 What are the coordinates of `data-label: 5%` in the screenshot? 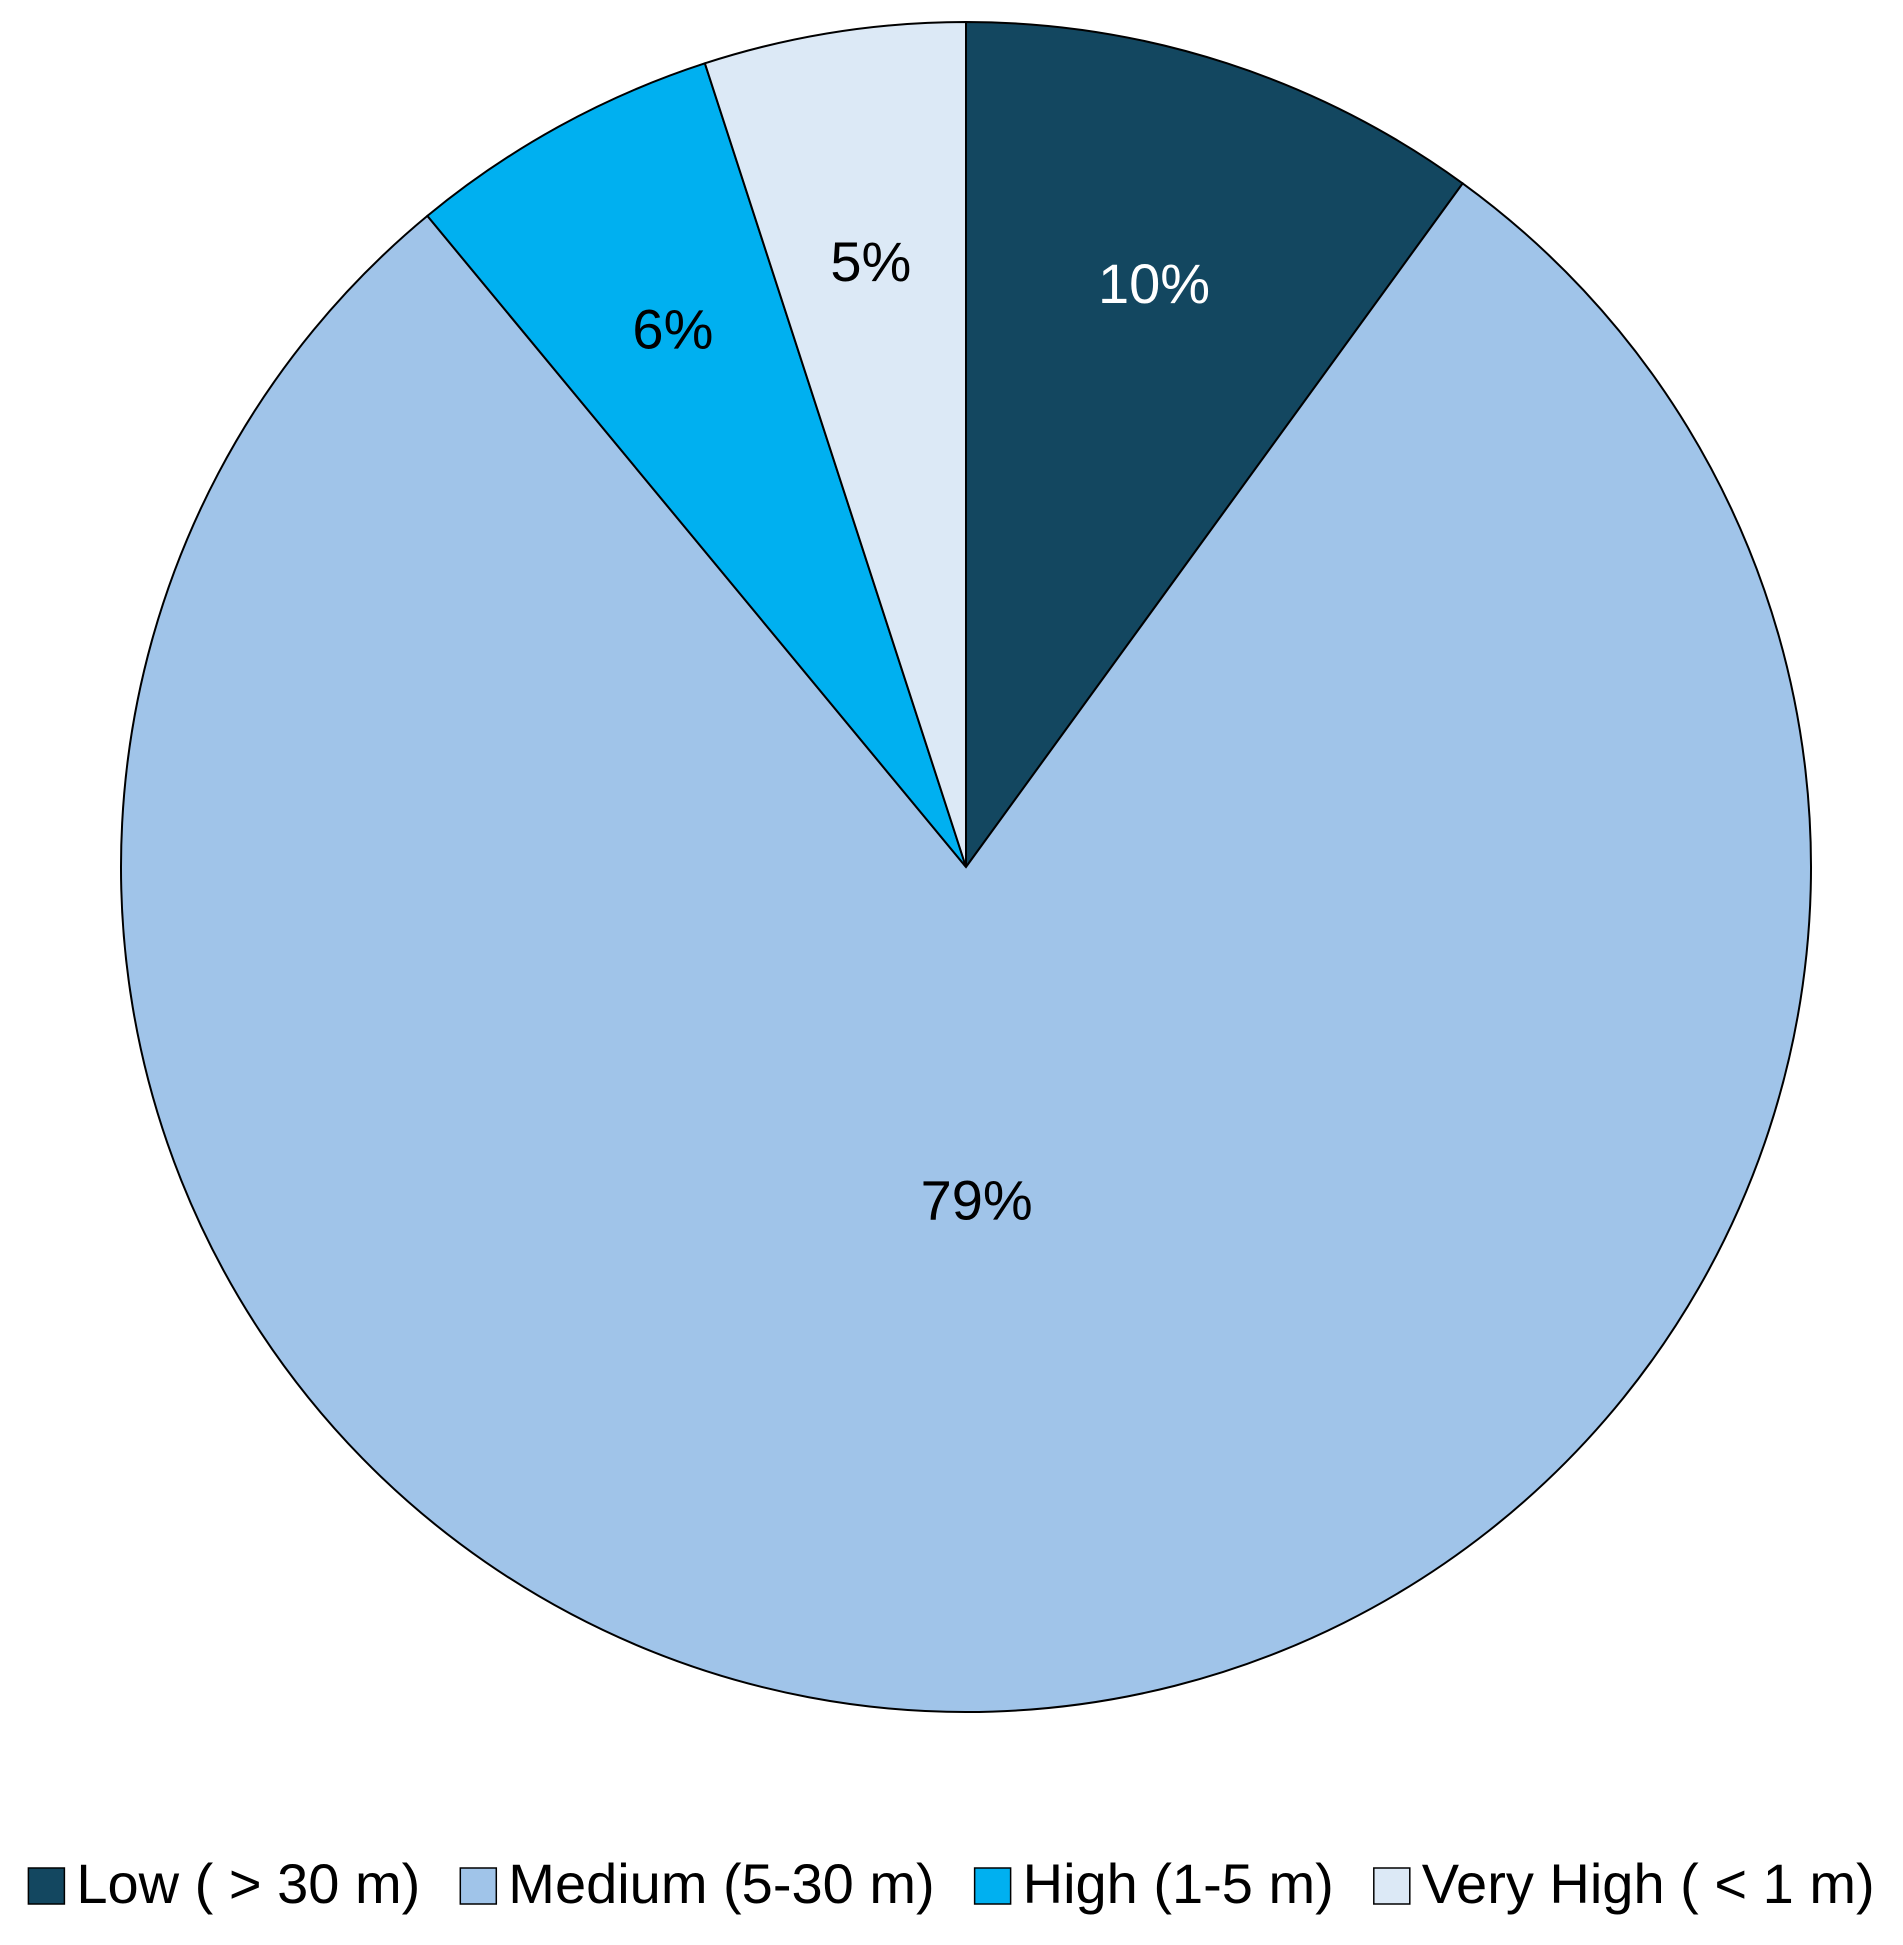 It's located at (870, 261).